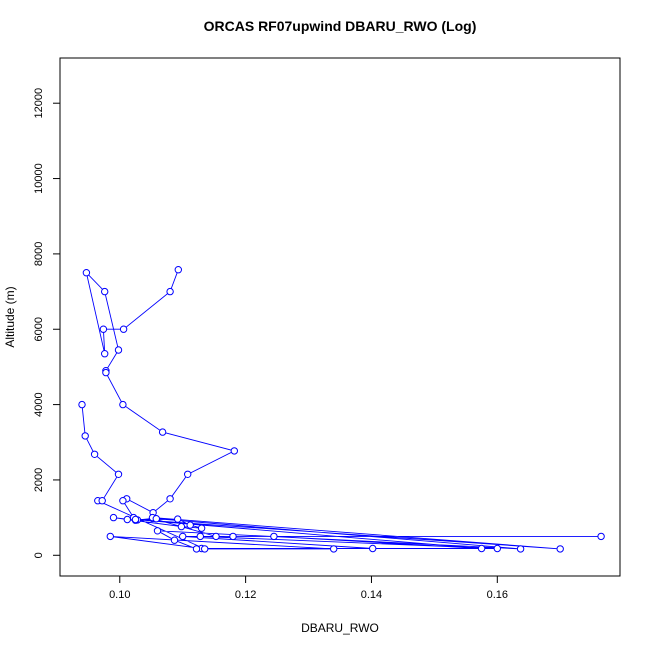  I want to click on x-axis-label: DBARU_RWO, so click(340, 628).